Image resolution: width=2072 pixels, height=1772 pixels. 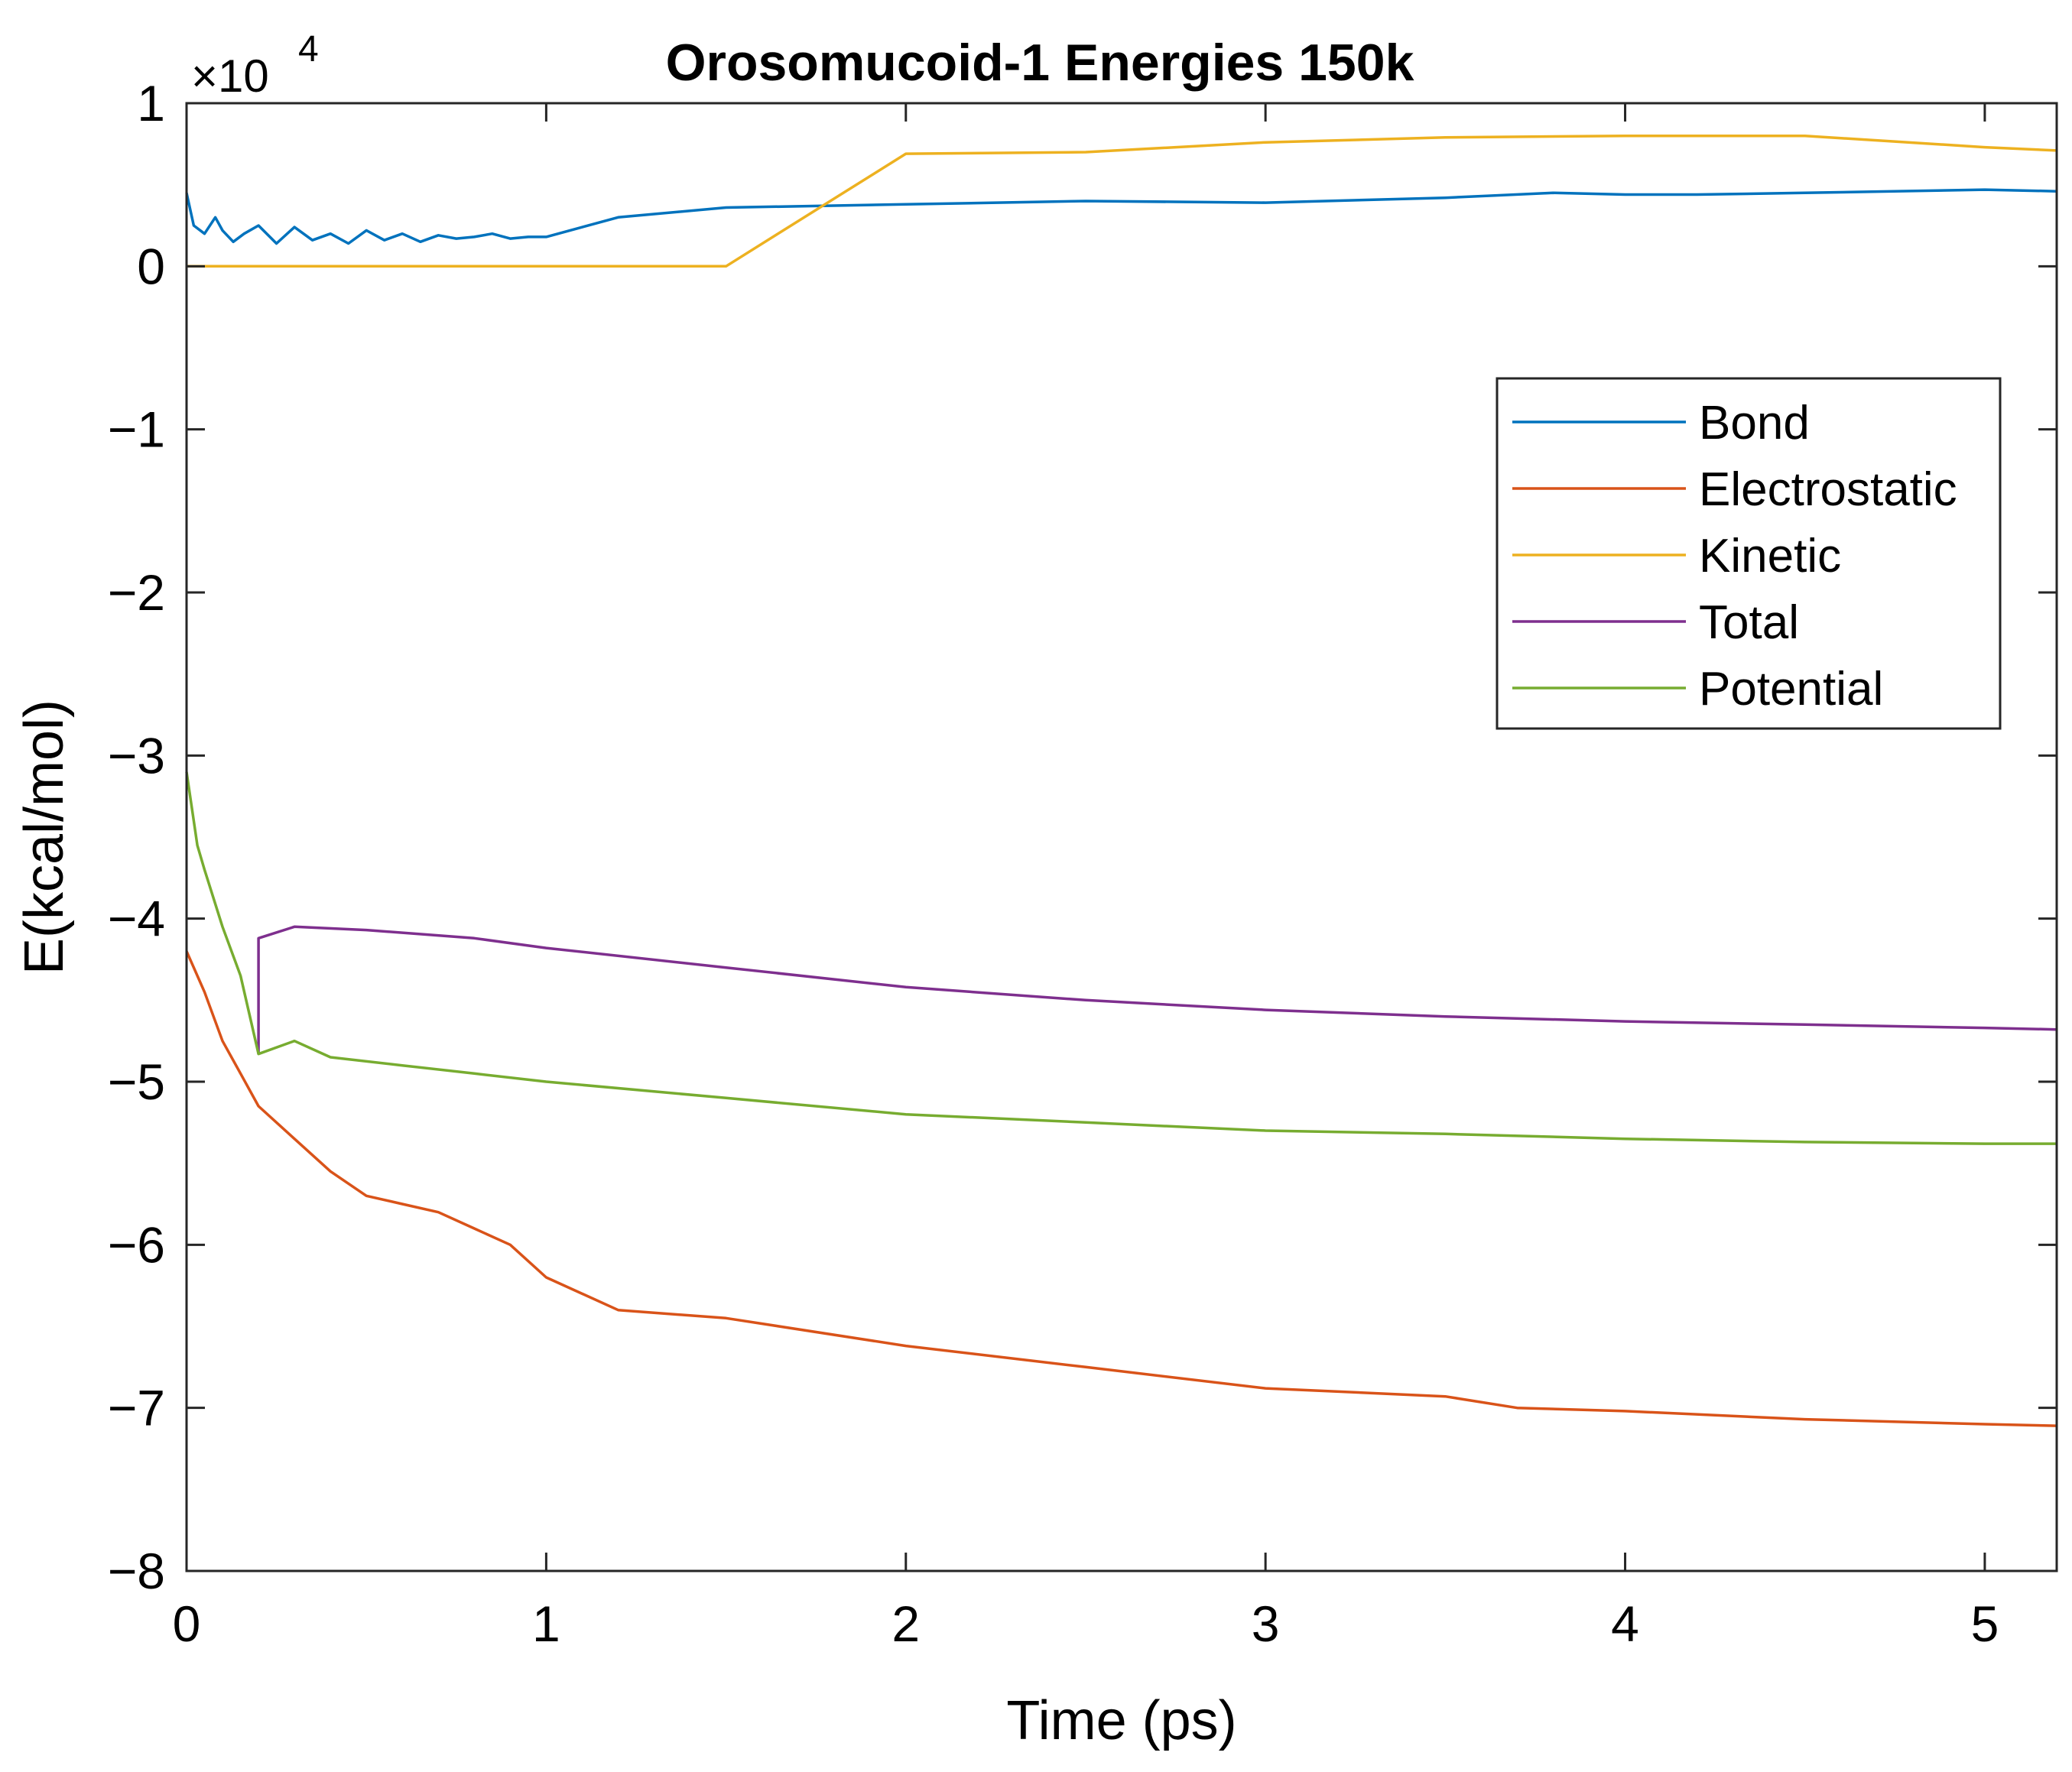 What do you see at coordinates (136, 919) in the screenshot?
I see `y-tick-label: −4` at bounding box center [136, 919].